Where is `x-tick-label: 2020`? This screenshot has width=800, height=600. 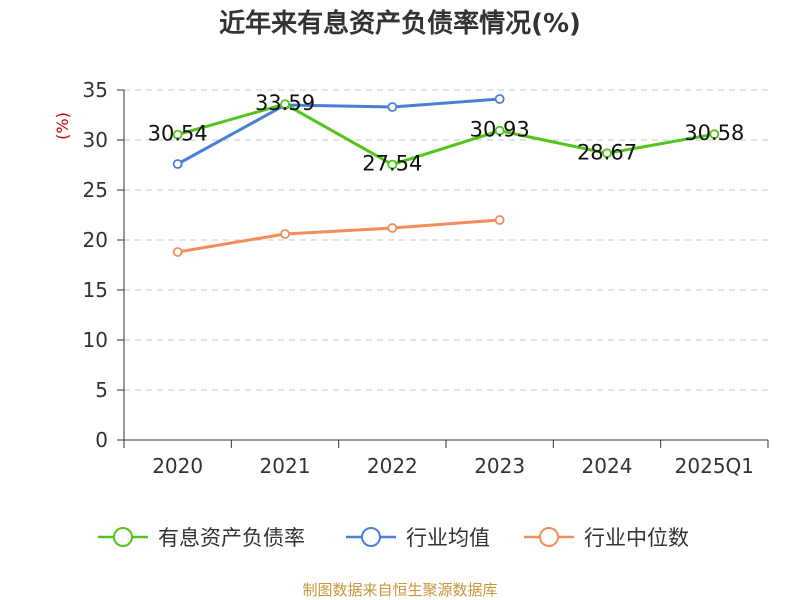
x-tick-label: 2020 is located at coordinates (177, 466).